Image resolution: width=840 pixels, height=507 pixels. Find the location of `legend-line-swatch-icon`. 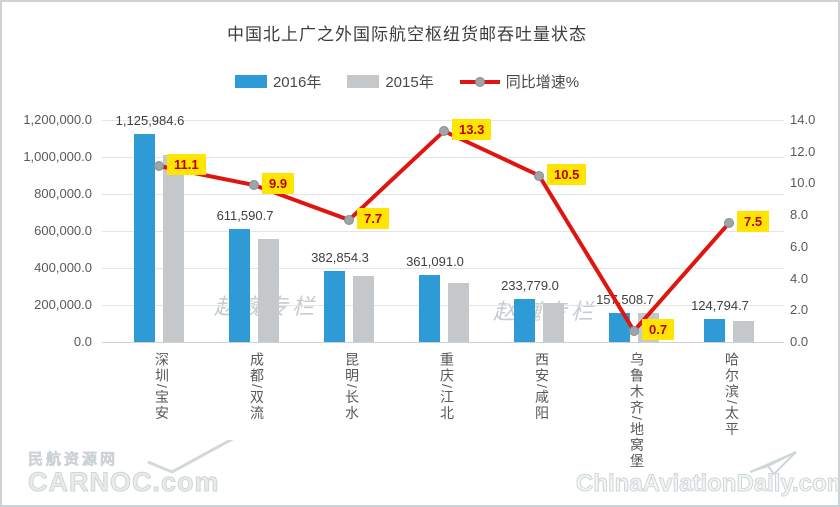

legend-line-swatch-icon is located at coordinates (479, 81).